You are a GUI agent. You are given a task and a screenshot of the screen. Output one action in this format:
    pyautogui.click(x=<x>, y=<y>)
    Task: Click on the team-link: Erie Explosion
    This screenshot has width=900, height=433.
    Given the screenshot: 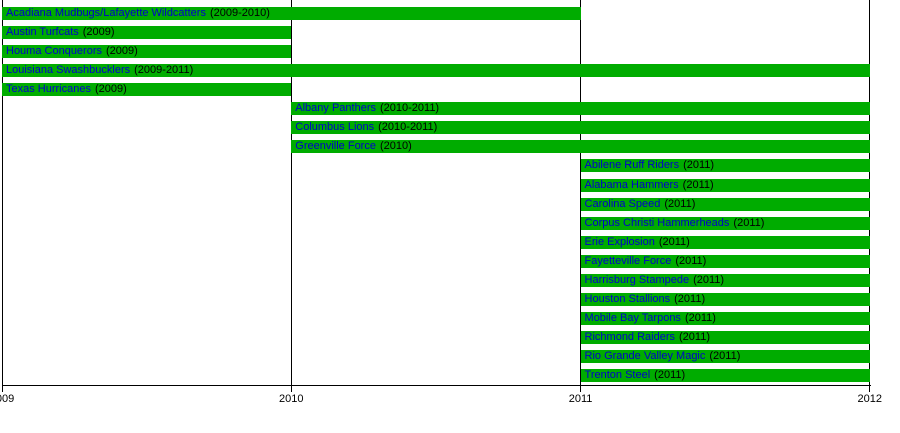 What is the action you would take?
    pyautogui.click(x=619, y=241)
    